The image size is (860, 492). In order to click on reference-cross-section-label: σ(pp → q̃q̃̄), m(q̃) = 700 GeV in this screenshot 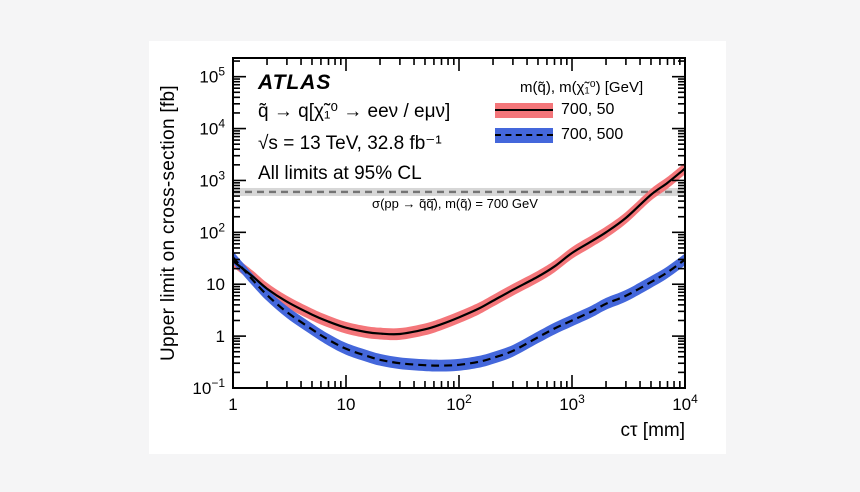, I will do `click(455, 203)`.